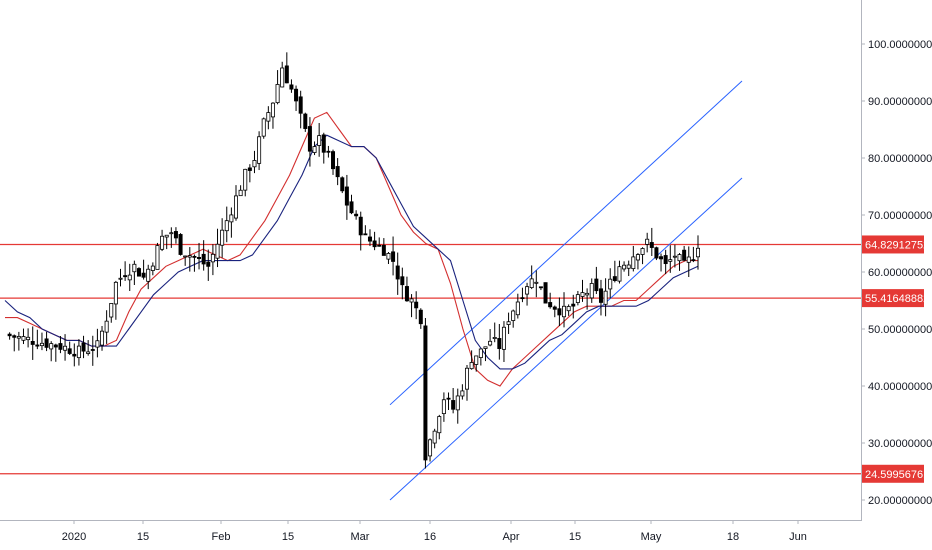  What do you see at coordinates (900, 387) in the screenshot?
I see `y-tick-label: 40.00000000` at bounding box center [900, 387].